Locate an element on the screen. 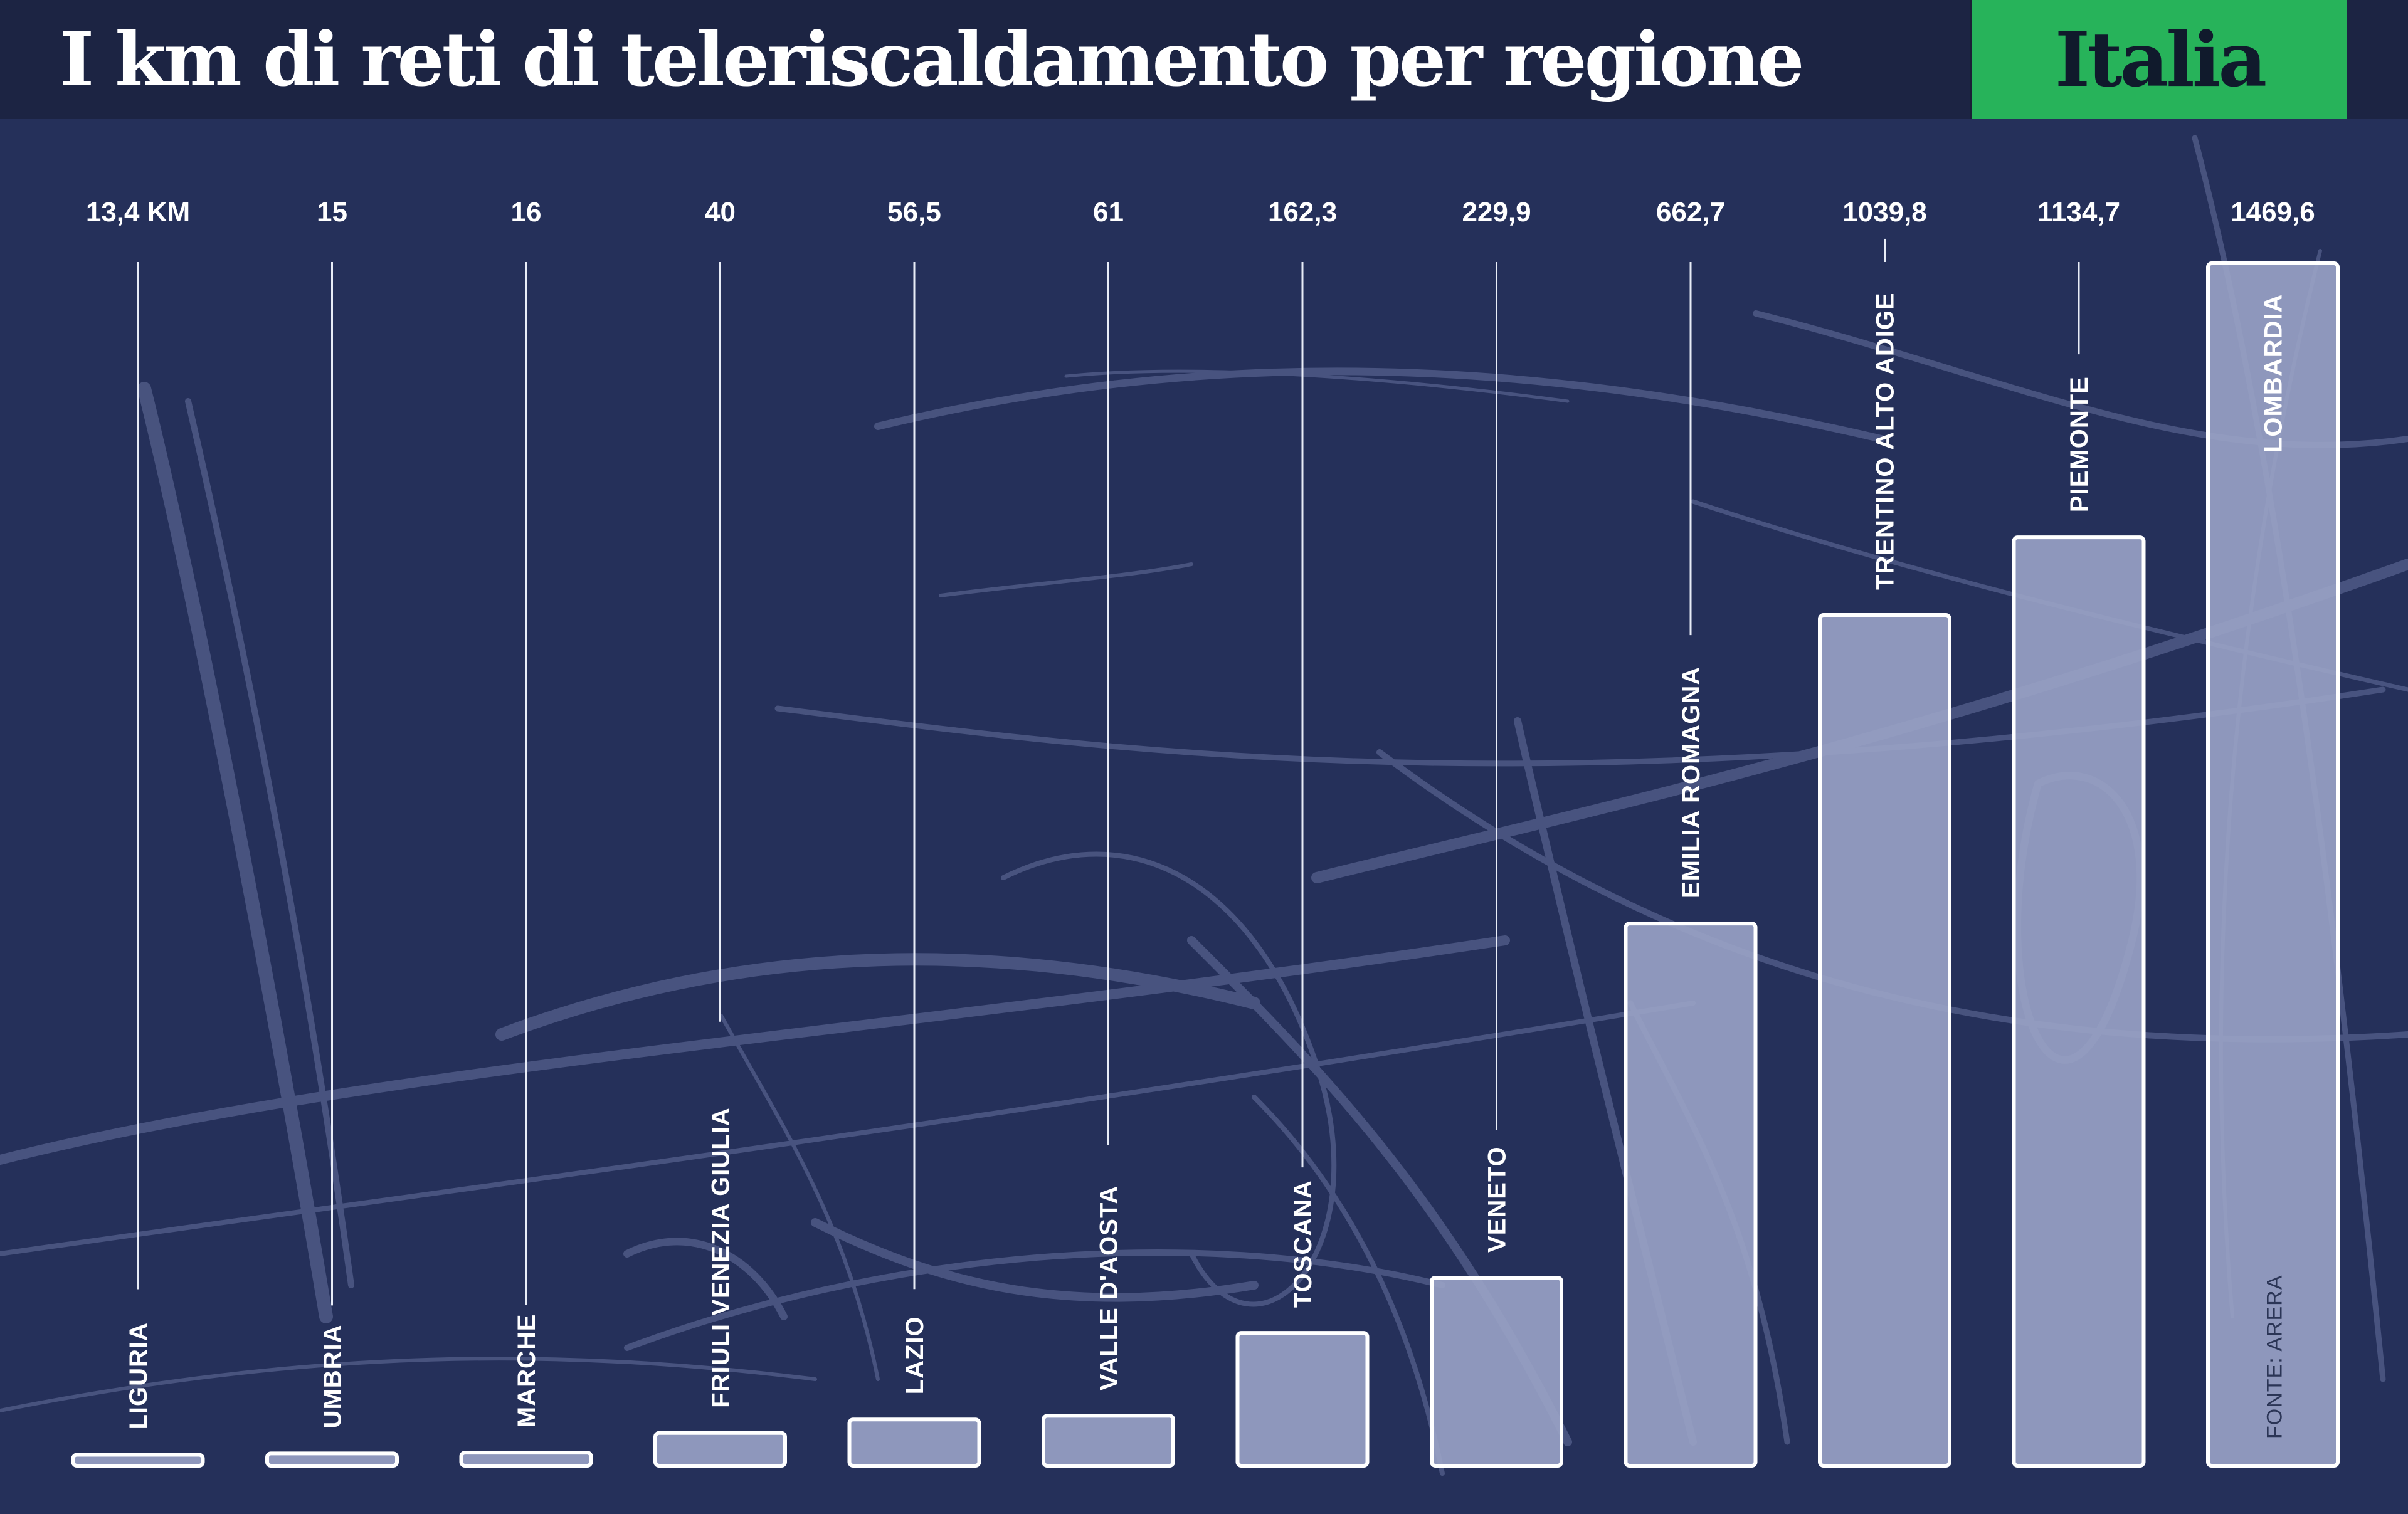  value-label: 662,7 is located at coordinates (1690, 212).